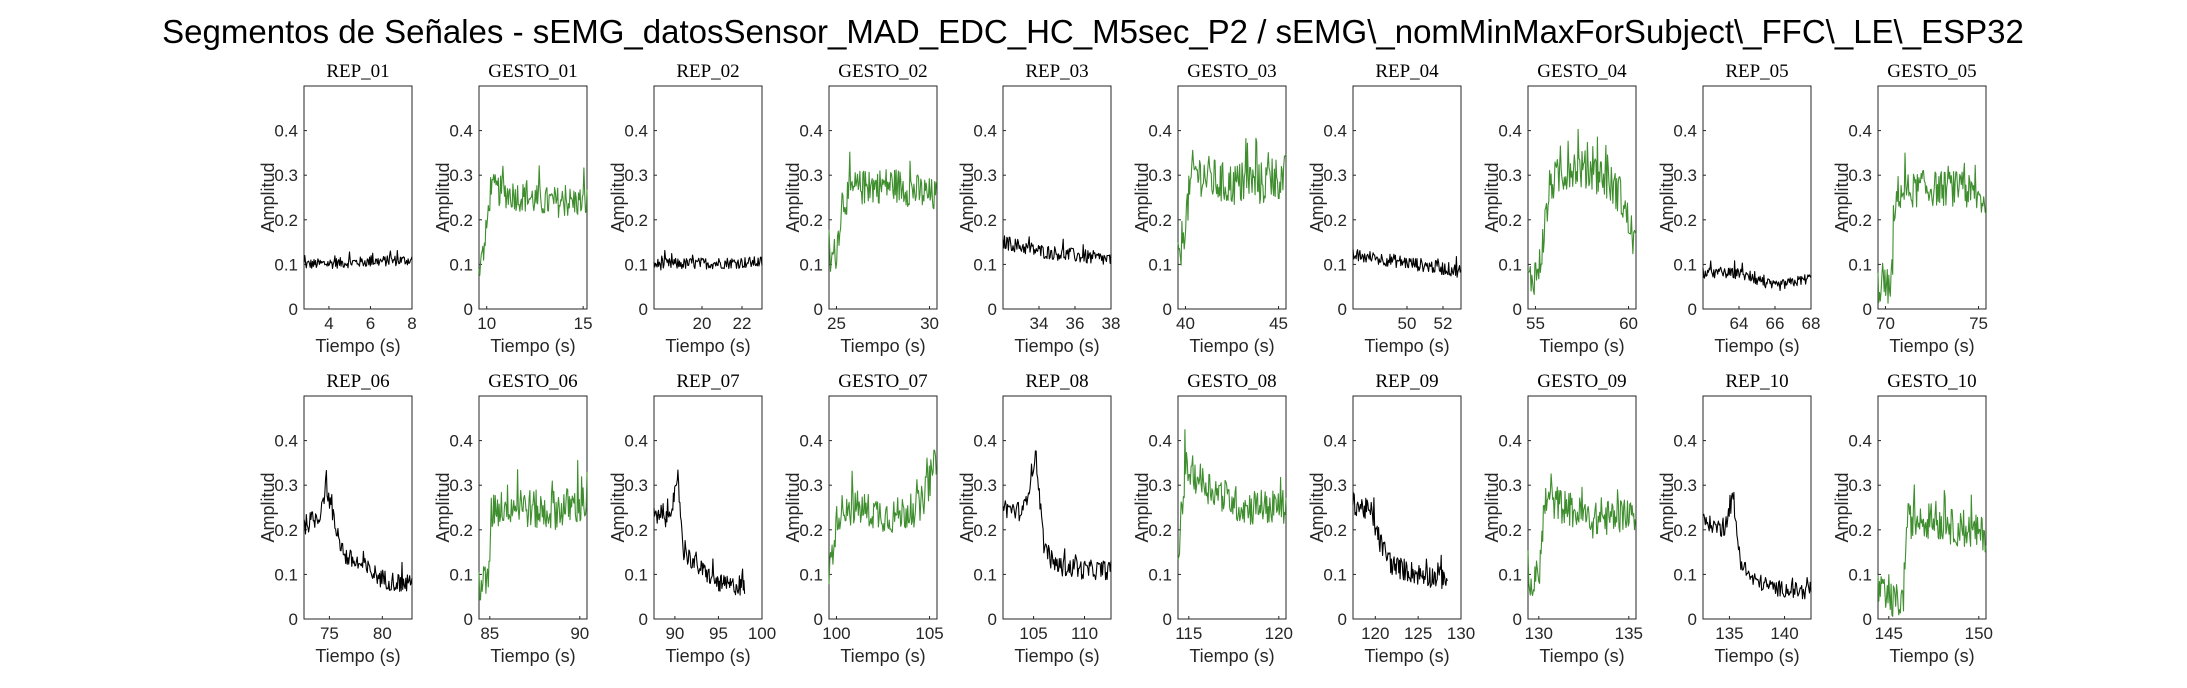 Image resolution: width=2187 pixels, height=688 pixels. I want to click on subplot-rep-01: REP_01 0 0.1 0.2 0.3 0.4 4 6 8 Tiempo (s) Amplitud, so click(337, 208).